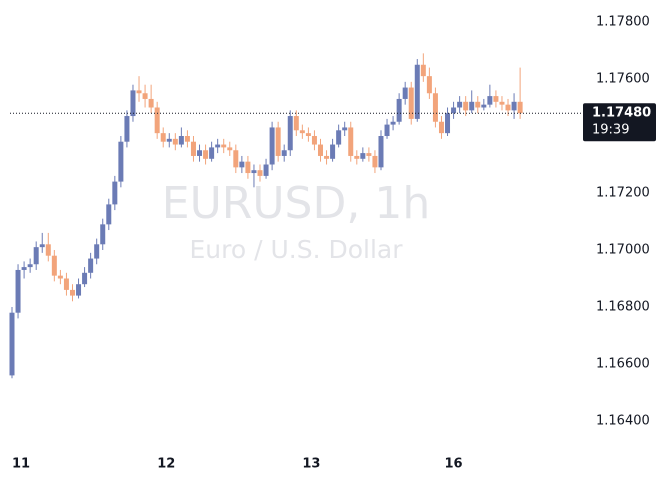  Describe the element at coordinates (623, 421) in the screenshot. I see `y-tick-label: 1.16400` at that location.